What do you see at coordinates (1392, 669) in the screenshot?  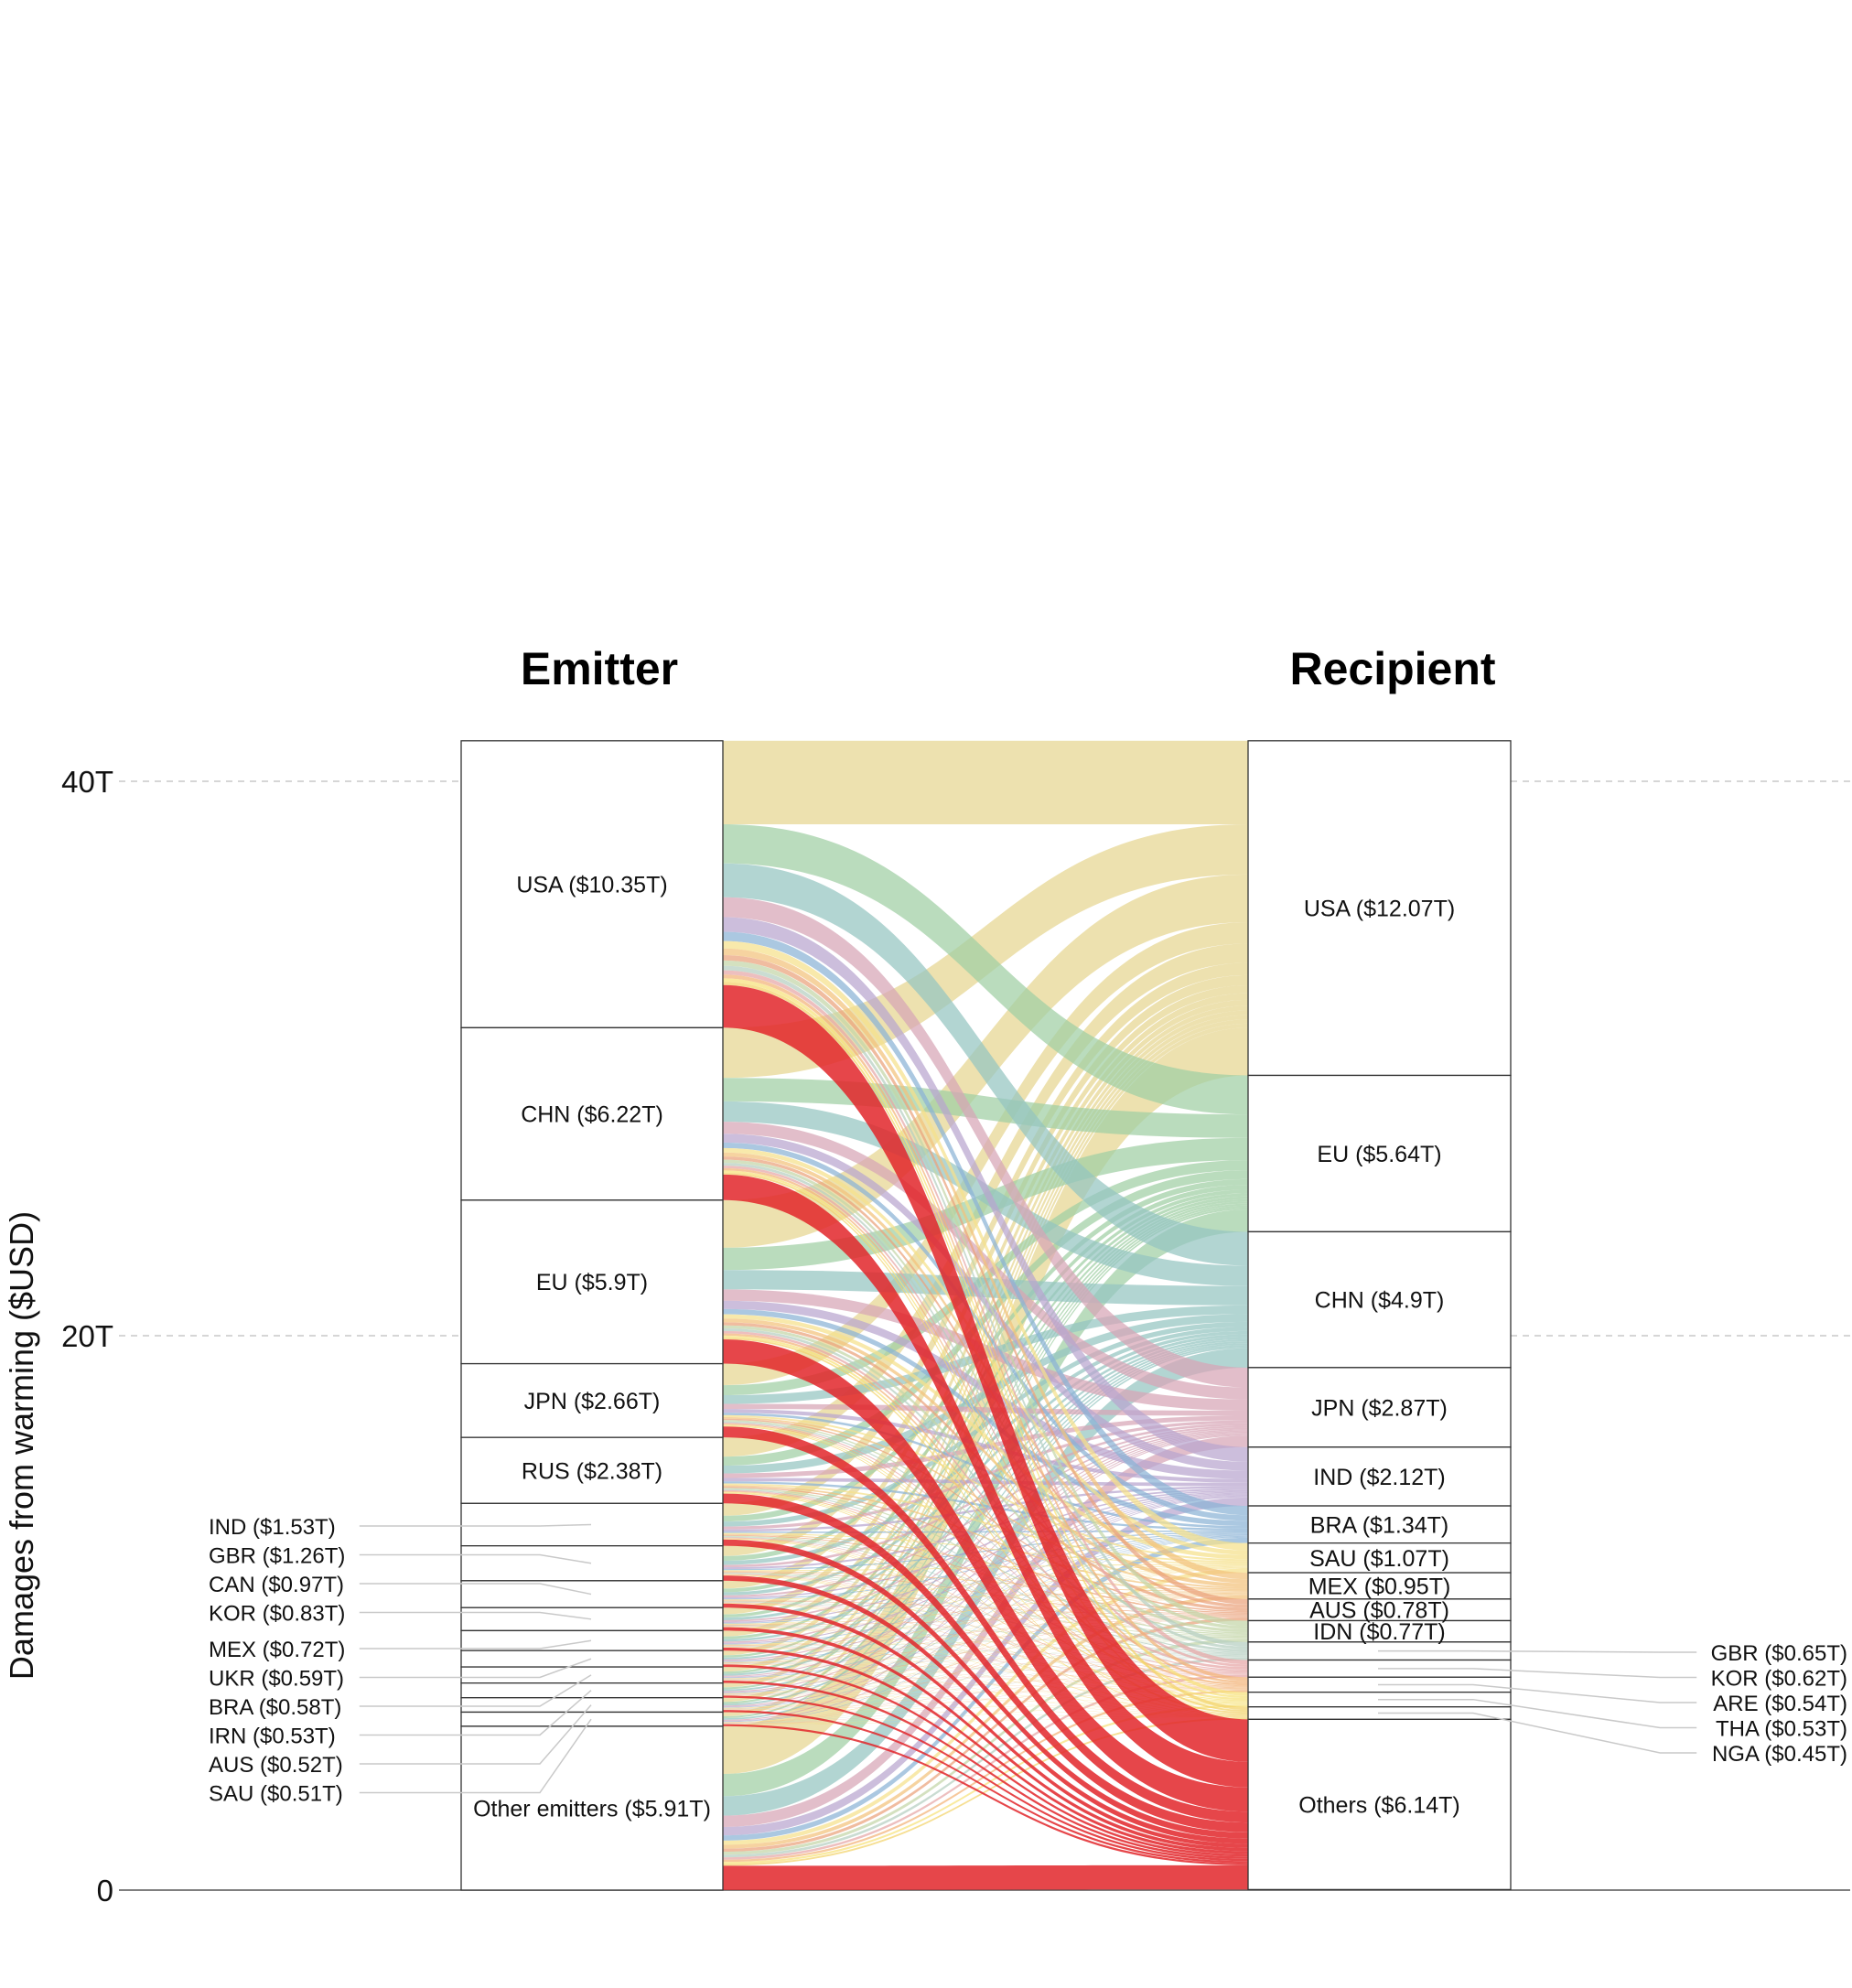 I see `recipient-header: Recipient` at bounding box center [1392, 669].